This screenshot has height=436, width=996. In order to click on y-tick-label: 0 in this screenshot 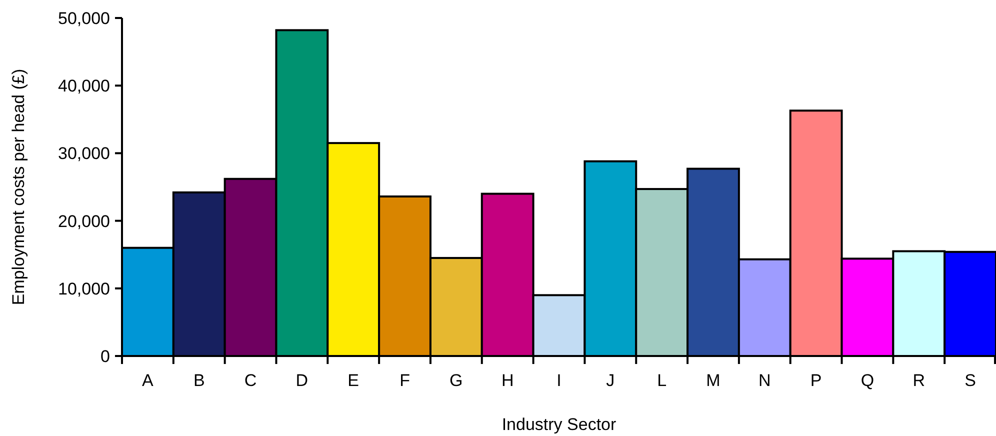, I will do `click(105, 356)`.